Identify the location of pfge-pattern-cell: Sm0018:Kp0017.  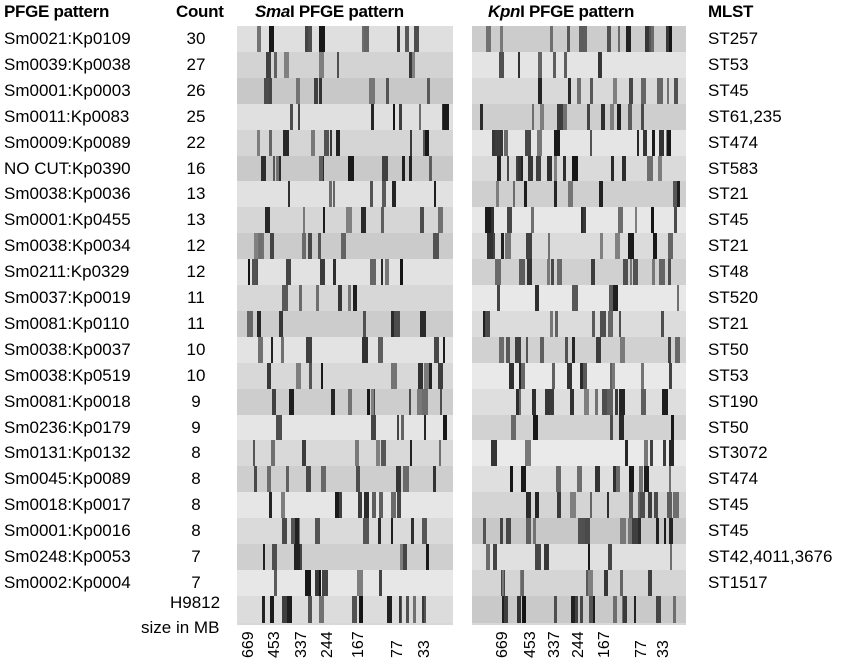
(67, 505).